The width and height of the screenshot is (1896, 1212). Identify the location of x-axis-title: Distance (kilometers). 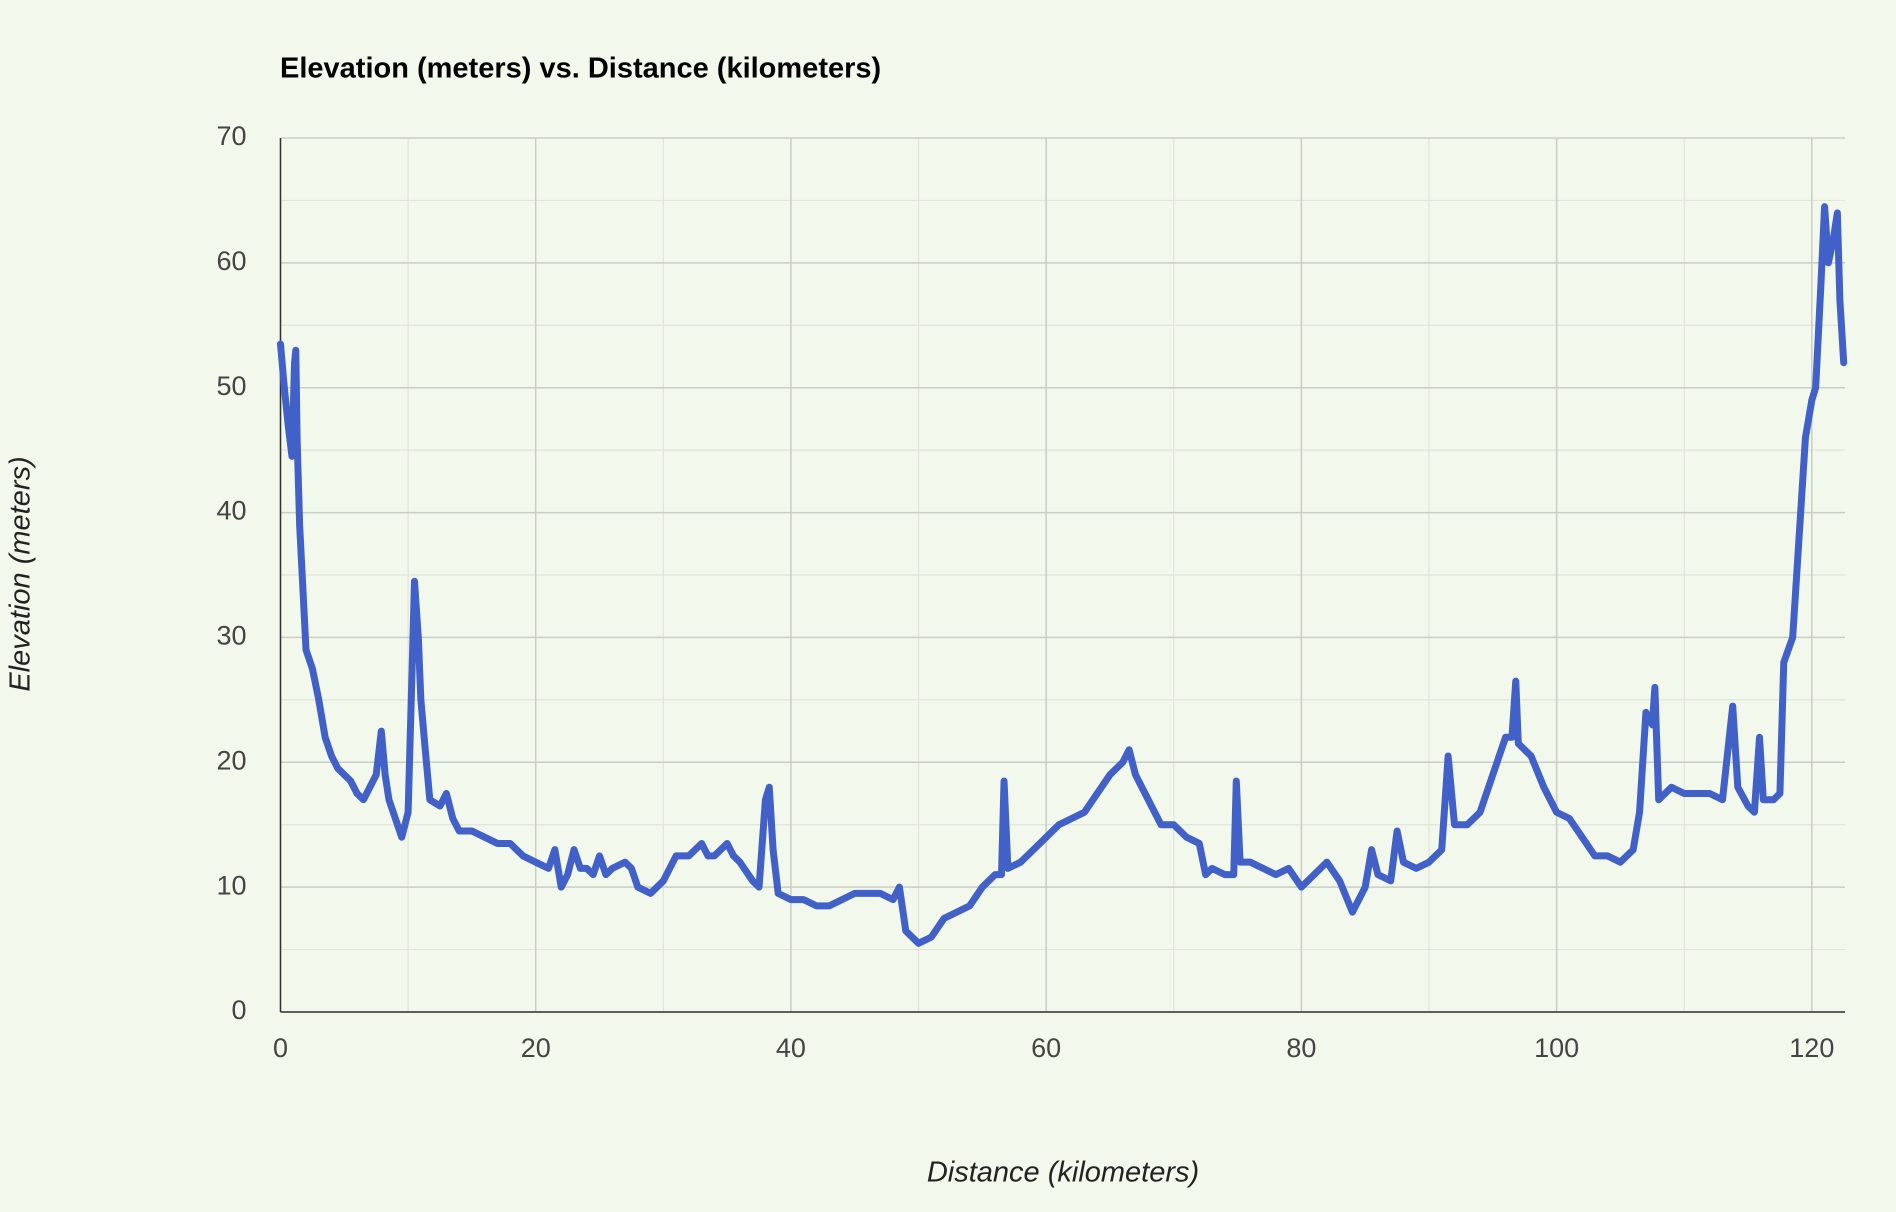
(1063, 1173).